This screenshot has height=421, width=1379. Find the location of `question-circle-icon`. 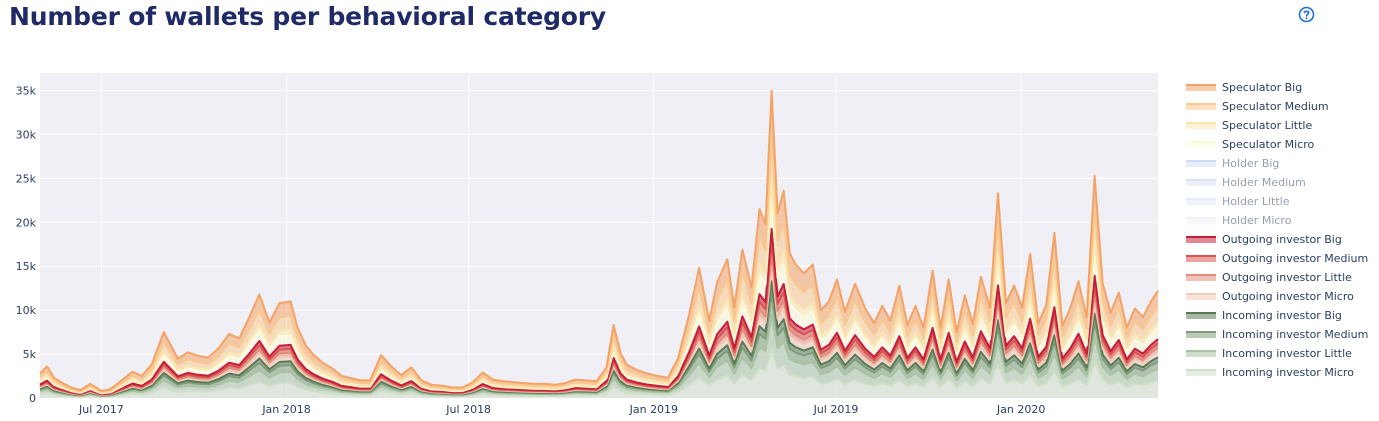

question-circle-icon is located at coordinates (1306, 14).